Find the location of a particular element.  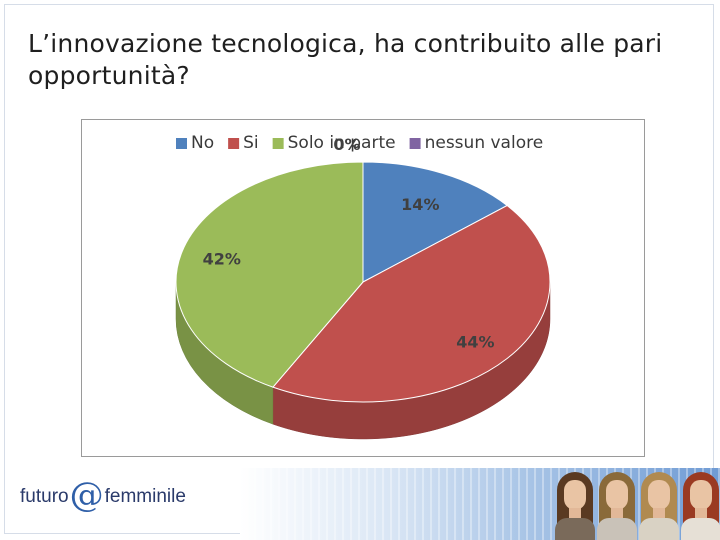

pie-data-label: 42% is located at coordinates (222, 259).